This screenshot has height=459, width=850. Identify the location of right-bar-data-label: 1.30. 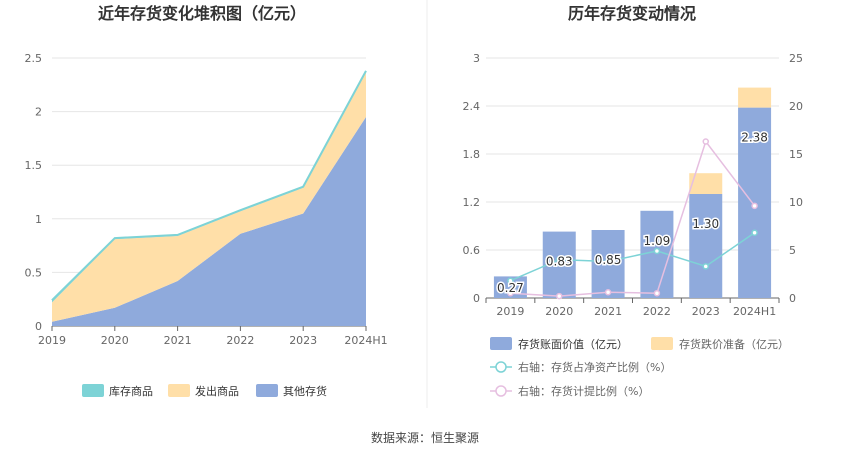
(705, 224).